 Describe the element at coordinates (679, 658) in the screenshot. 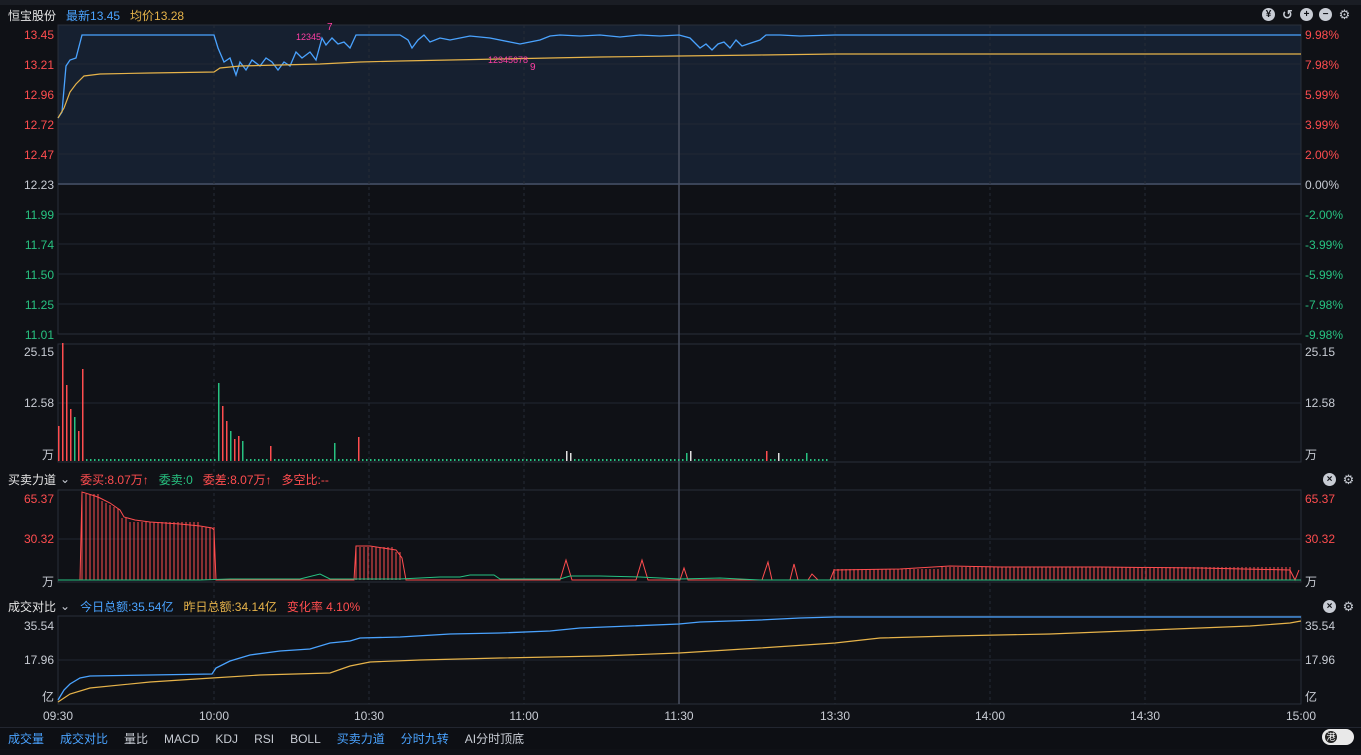

I see `today-turnover-line` at that location.